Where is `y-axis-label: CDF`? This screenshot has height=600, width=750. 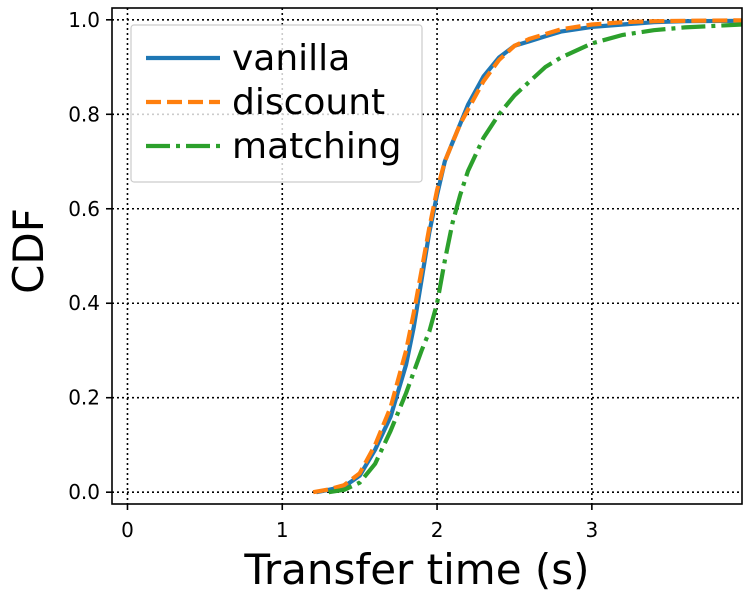
y-axis-label: CDF is located at coordinates (28, 251).